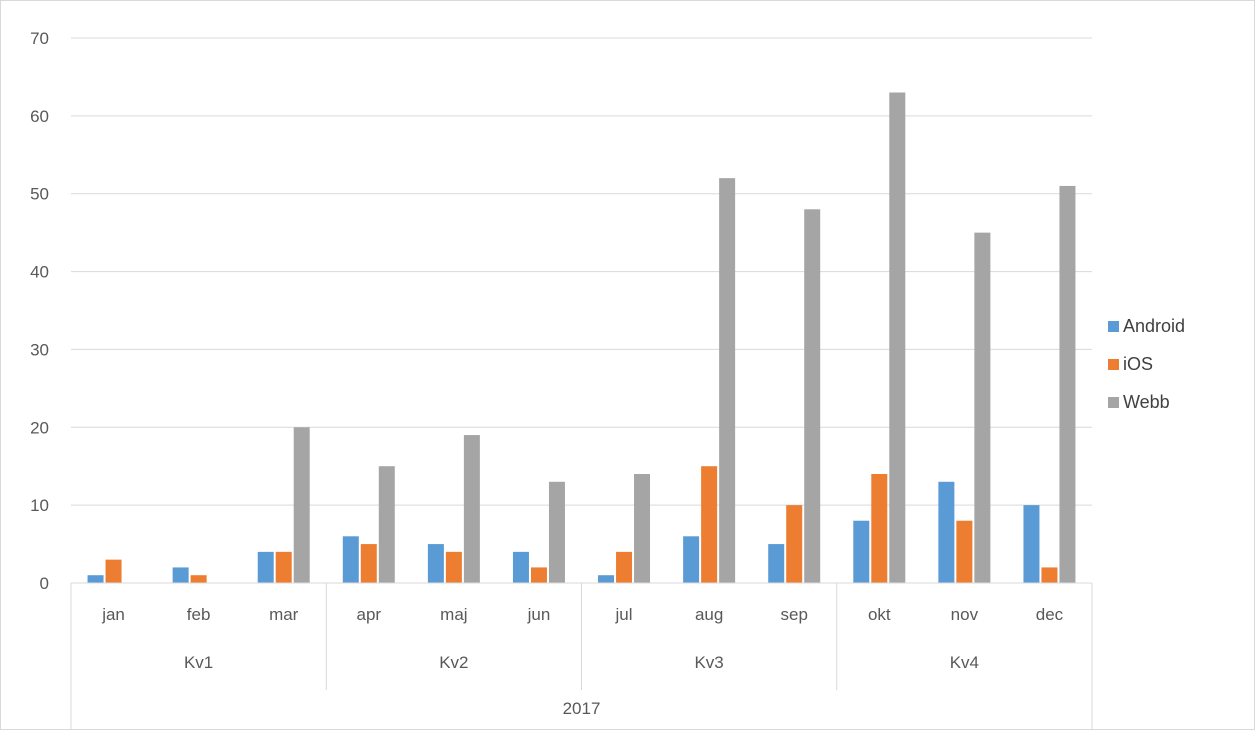 This screenshot has width=1255, height=730. Describe the element at coordinates (453, 567) in the screenshot. I see `bar-ios-maj` at that location.